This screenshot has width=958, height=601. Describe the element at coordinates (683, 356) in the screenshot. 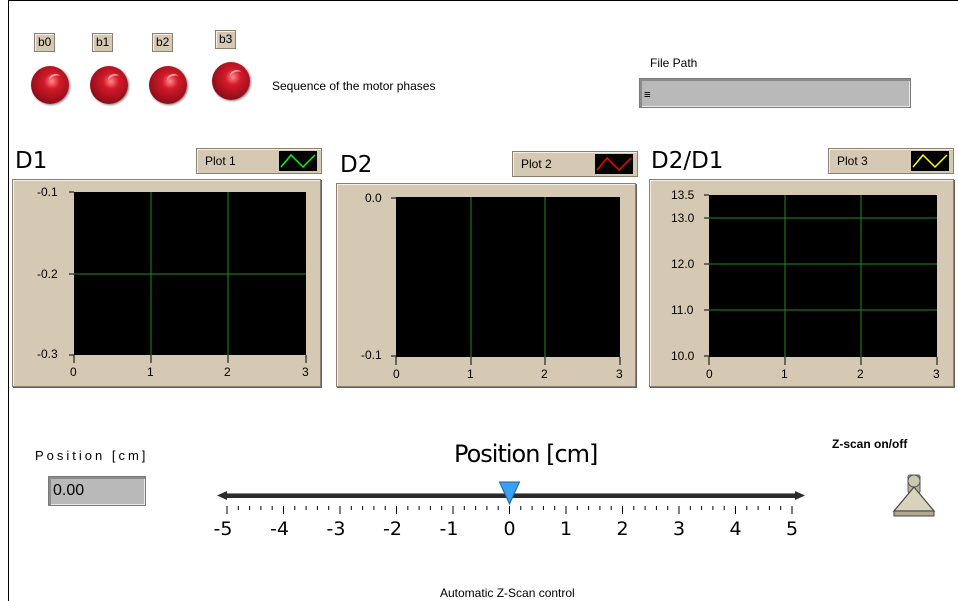

I see `y-tick-label: 10.0` at that location.